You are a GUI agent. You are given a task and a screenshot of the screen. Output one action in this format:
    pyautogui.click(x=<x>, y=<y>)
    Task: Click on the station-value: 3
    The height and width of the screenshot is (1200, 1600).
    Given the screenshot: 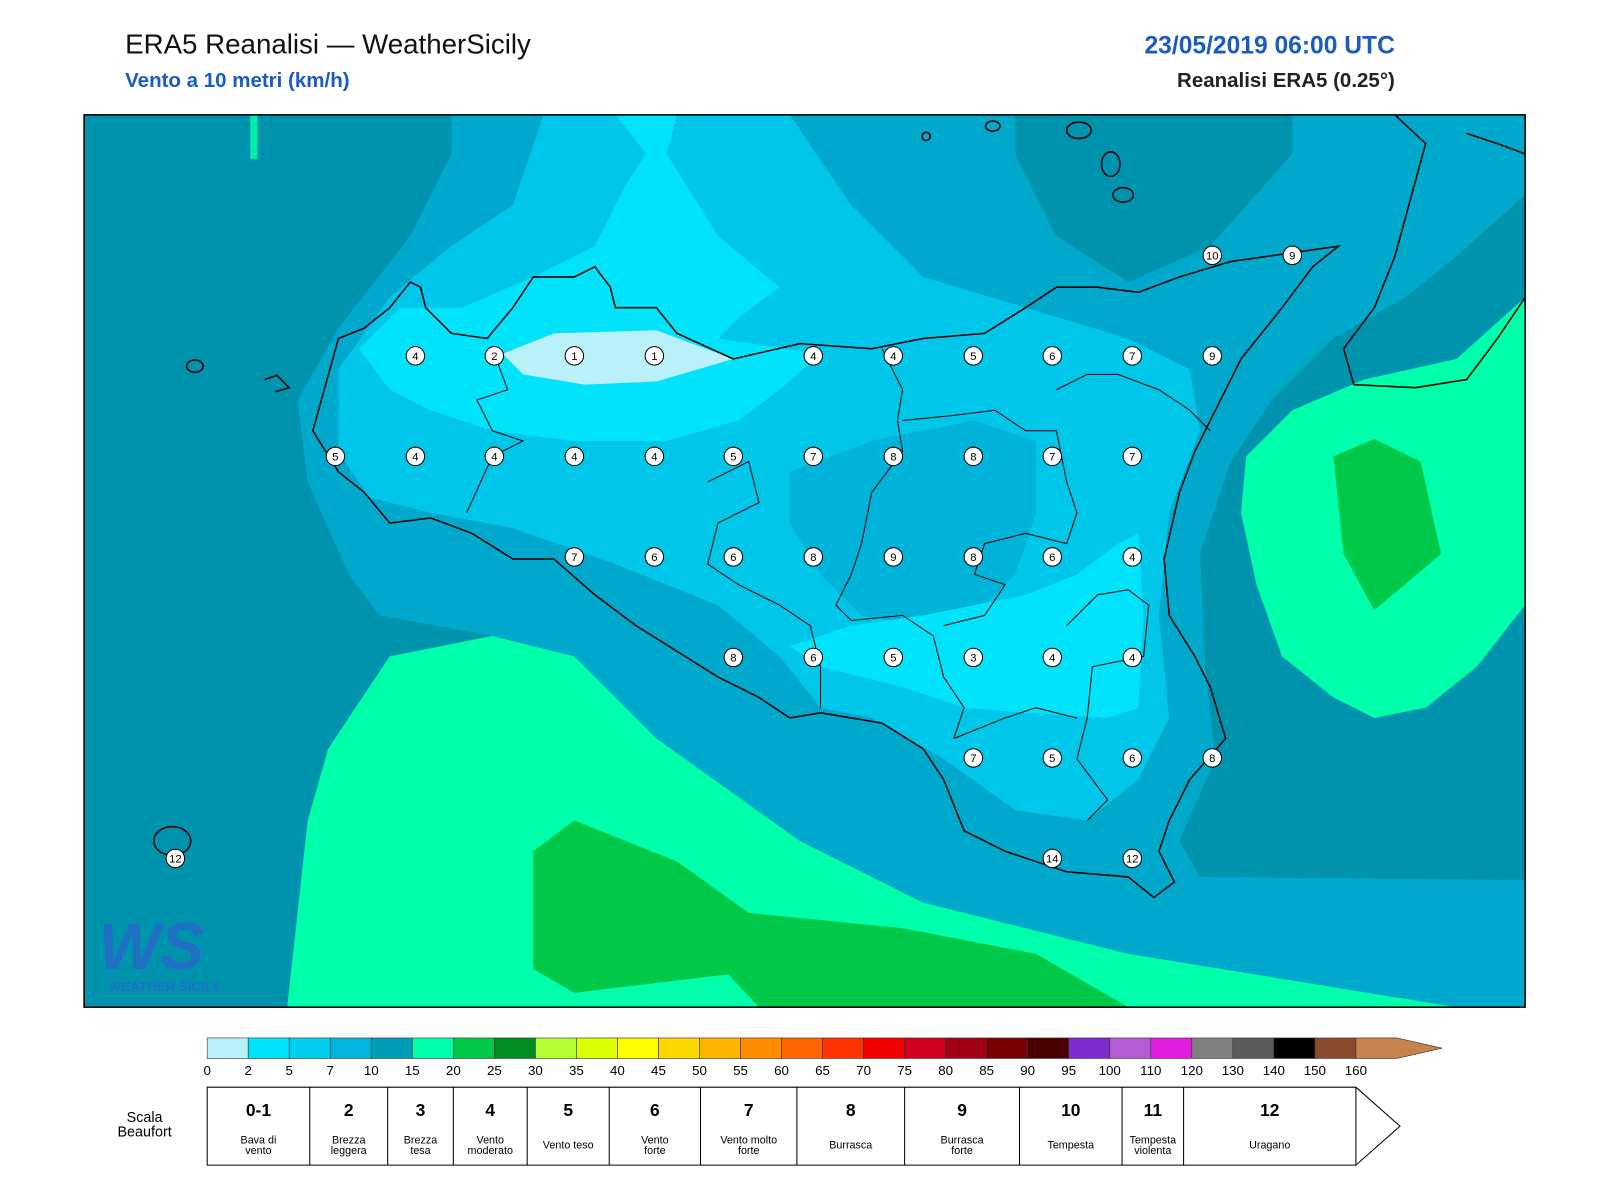 What is the action you would take?
    pyautogui.click(x=973, y=659)
    